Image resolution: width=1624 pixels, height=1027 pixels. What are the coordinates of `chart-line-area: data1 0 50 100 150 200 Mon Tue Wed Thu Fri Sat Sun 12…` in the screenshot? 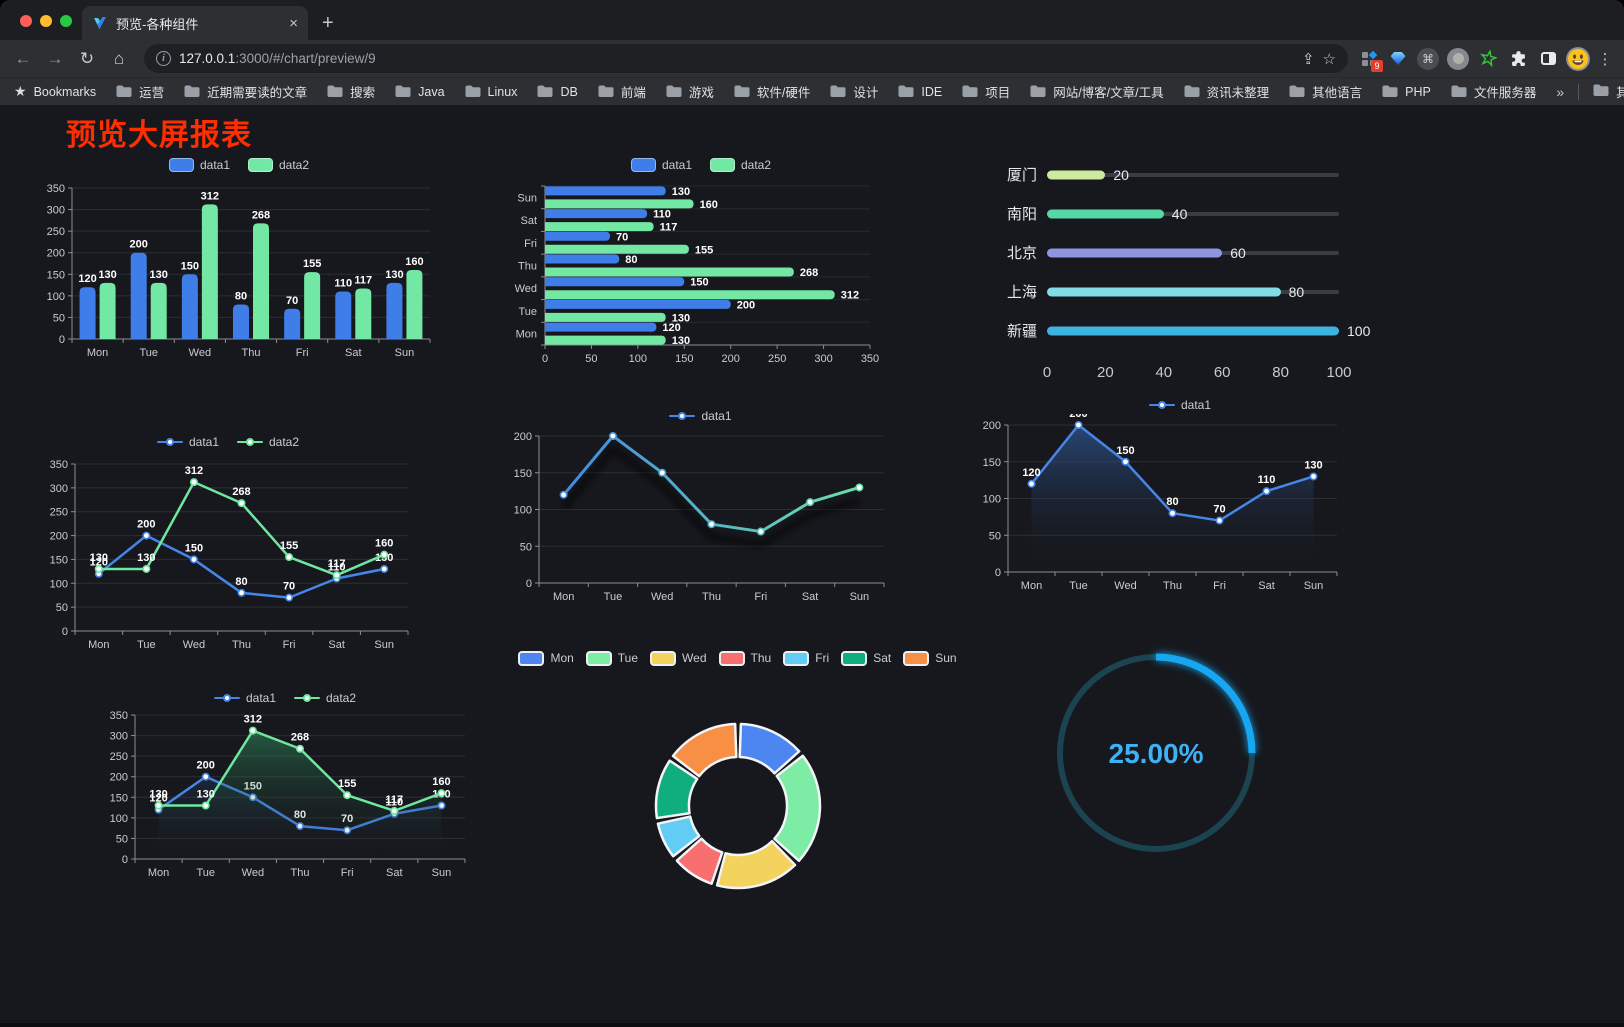 It's located at (1180, 497).